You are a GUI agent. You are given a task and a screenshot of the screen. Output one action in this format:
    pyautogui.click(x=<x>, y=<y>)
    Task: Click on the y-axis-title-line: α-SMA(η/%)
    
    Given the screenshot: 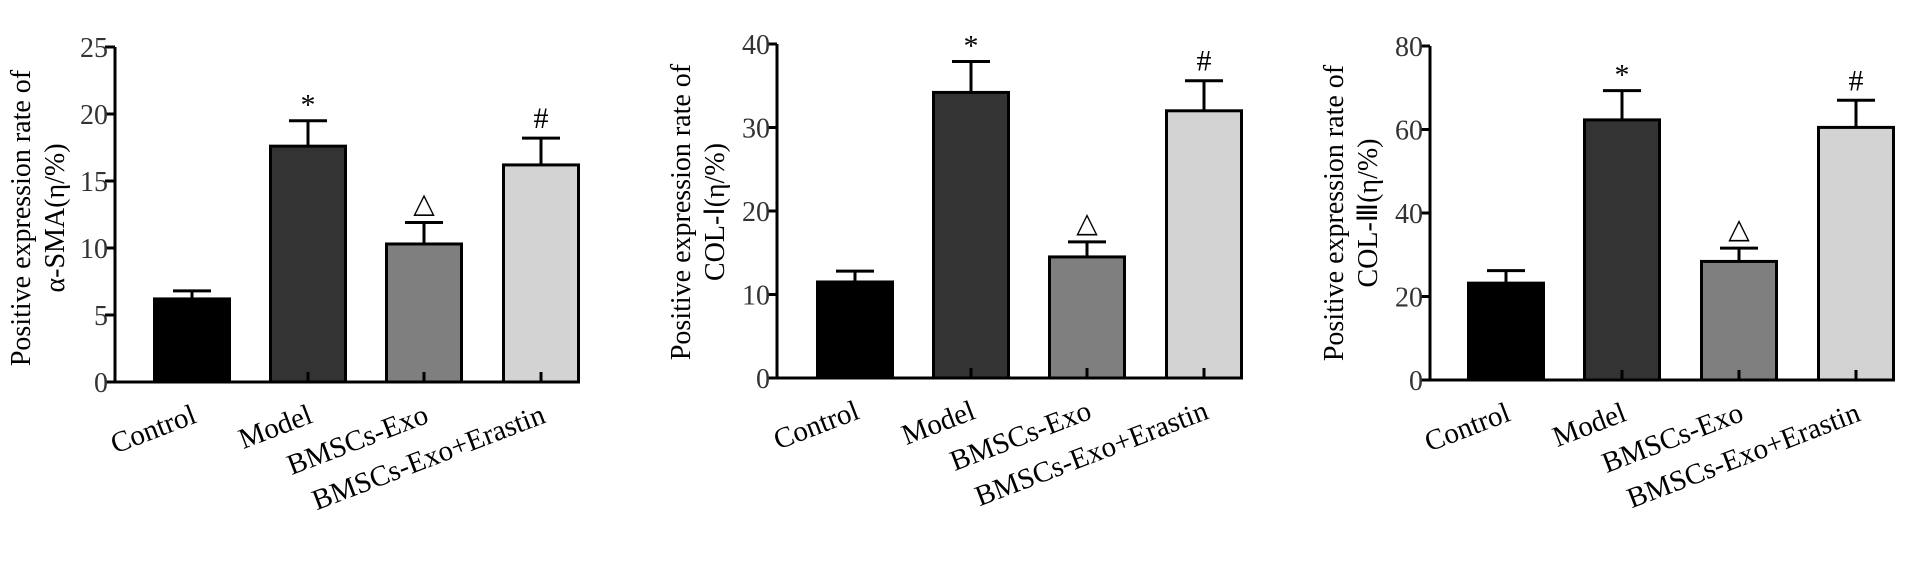 What is the action you would take?
    pyautogui.click(x=55, y=217)
    